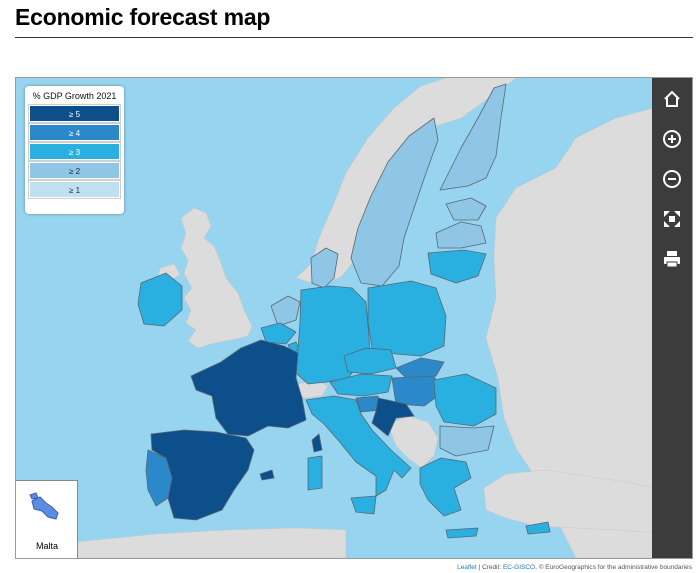  What do you see at coordinates (466, 209) in the screenshot?
I see `country-estonia` at bounding box center [466, 209].